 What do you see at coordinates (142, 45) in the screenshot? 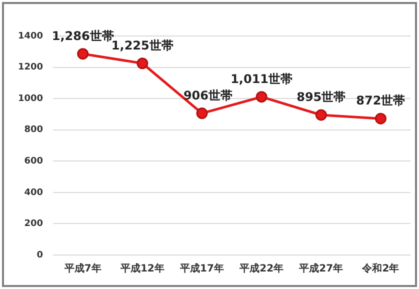
I see `data-label: 1,225世帯` at bounding box center [142, 45].